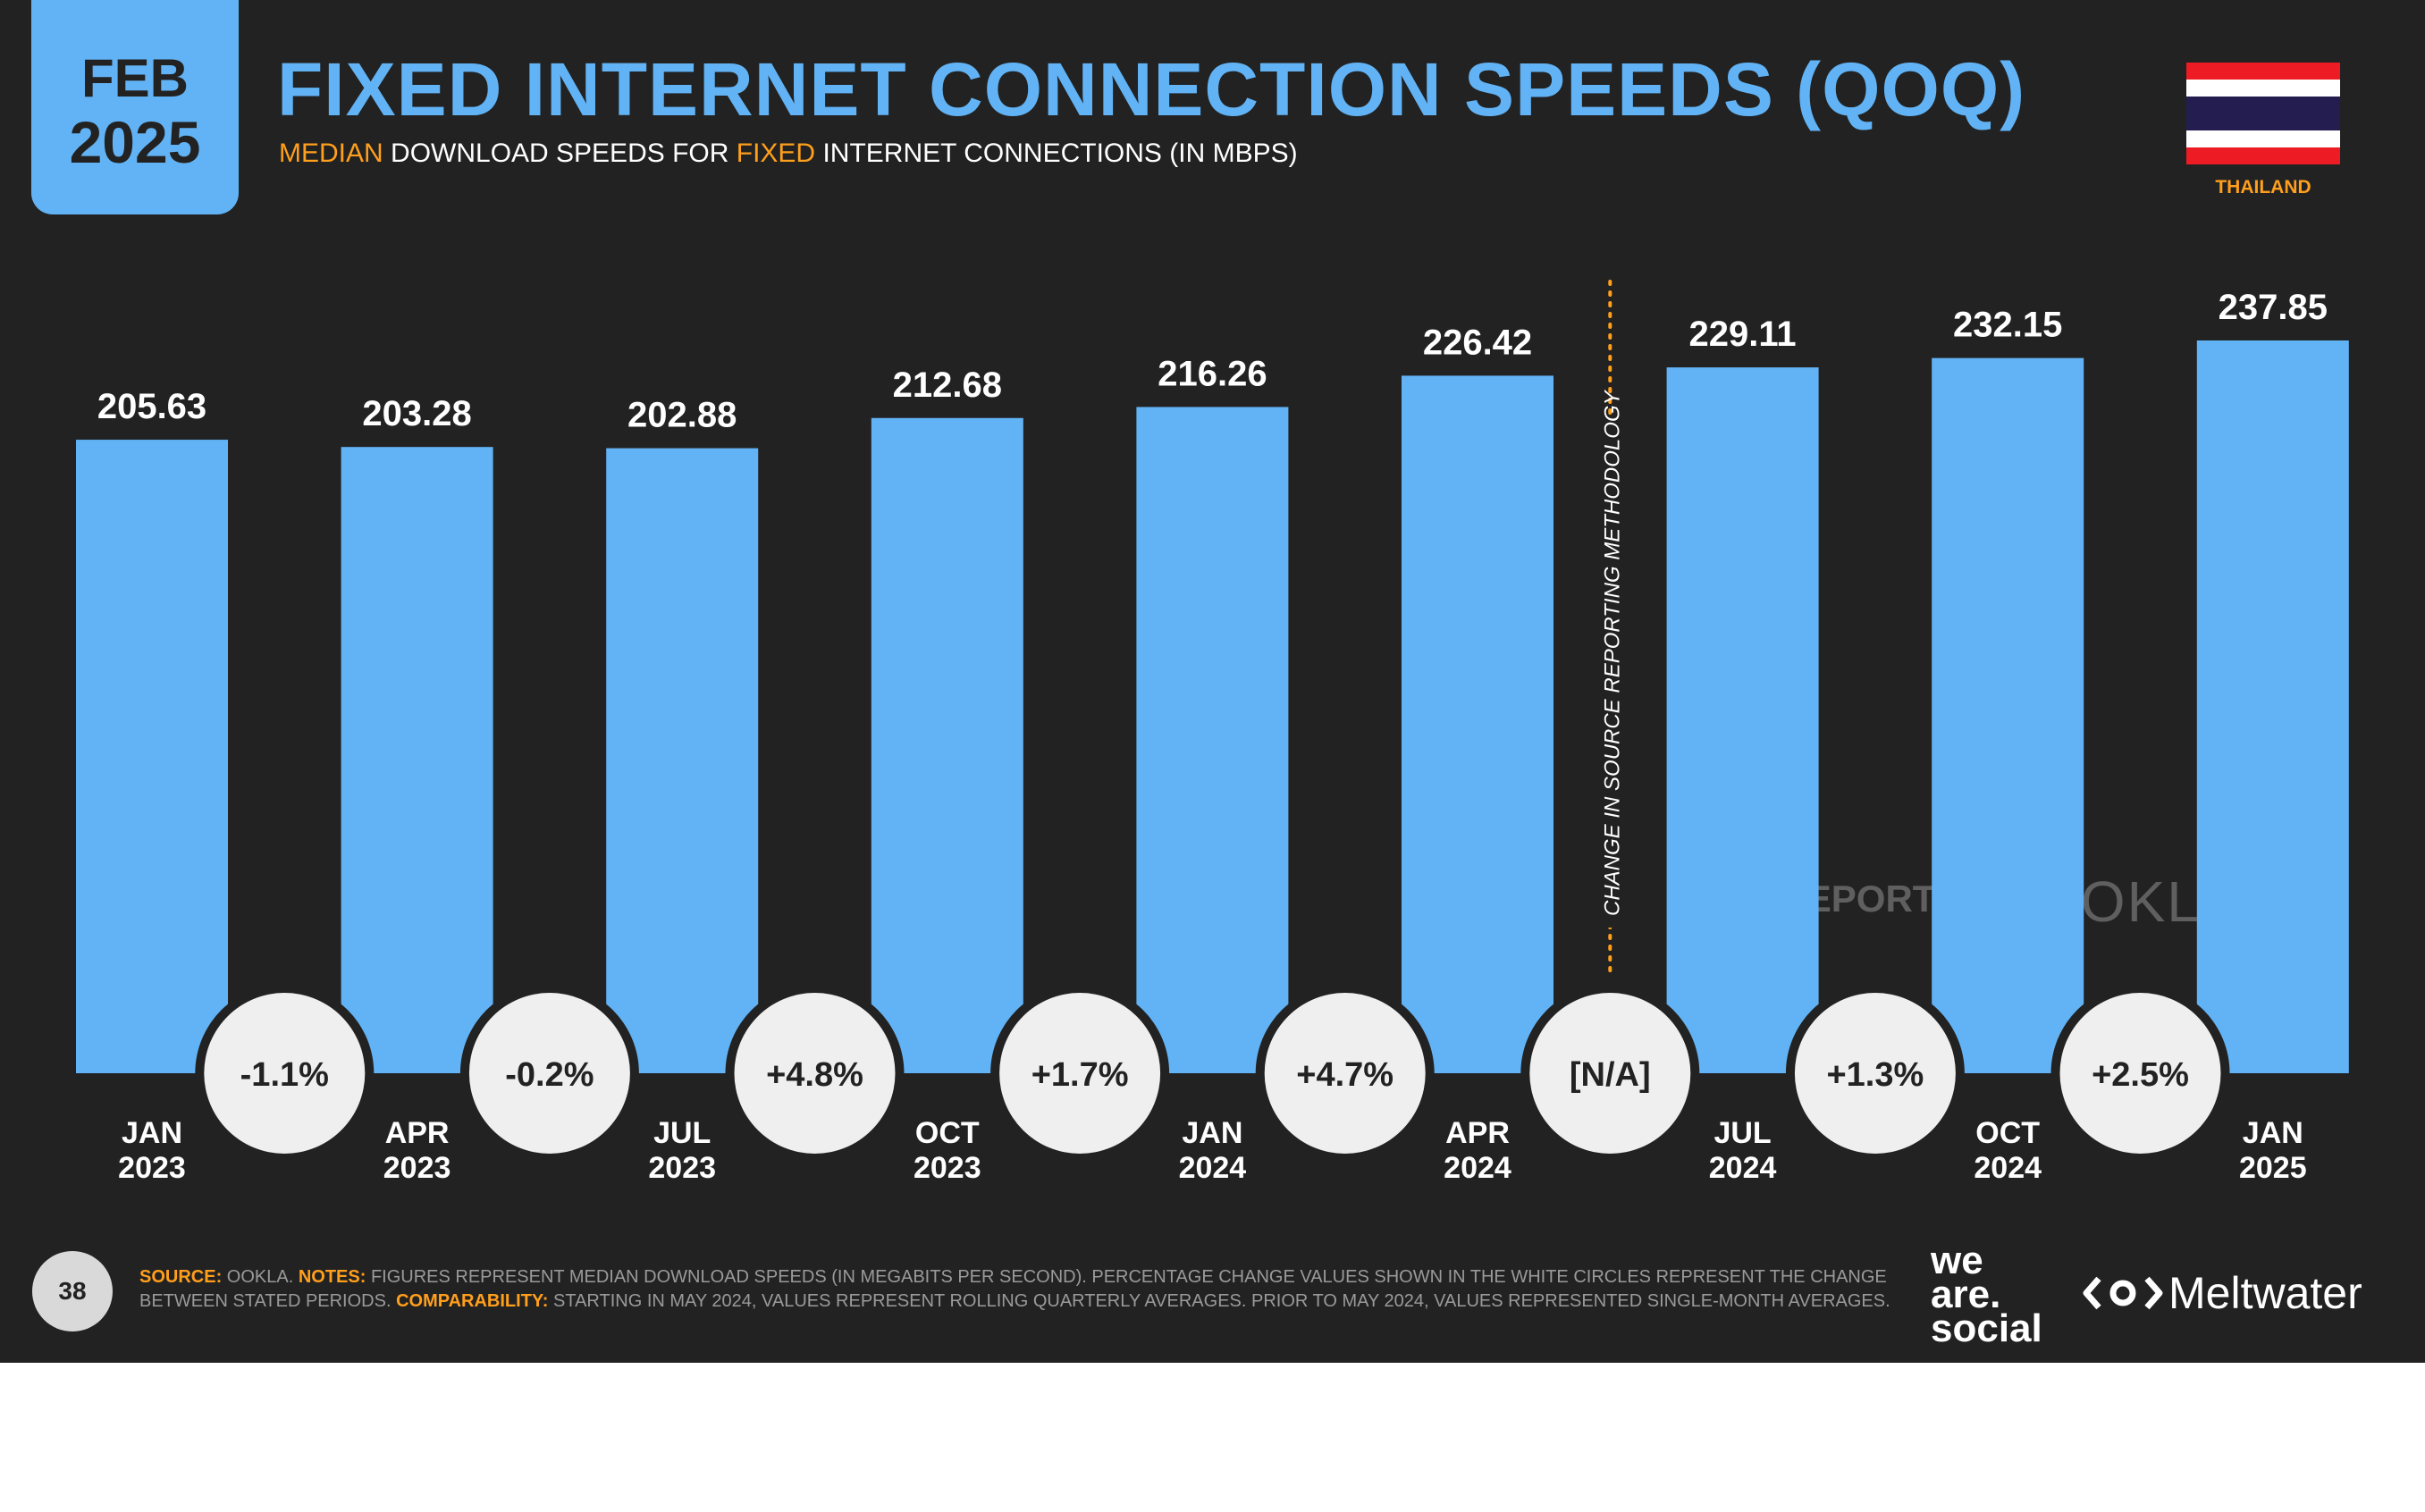  I want to click on change-label: +4.8%, so click(814, 1075).